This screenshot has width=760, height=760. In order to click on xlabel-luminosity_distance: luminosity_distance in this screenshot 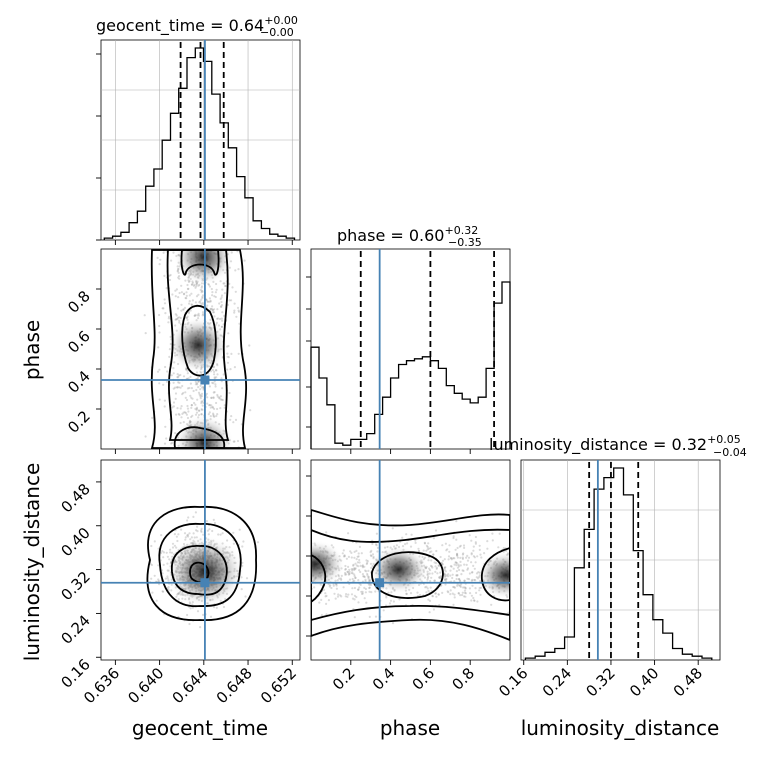, I will do `click(620, 728)`.